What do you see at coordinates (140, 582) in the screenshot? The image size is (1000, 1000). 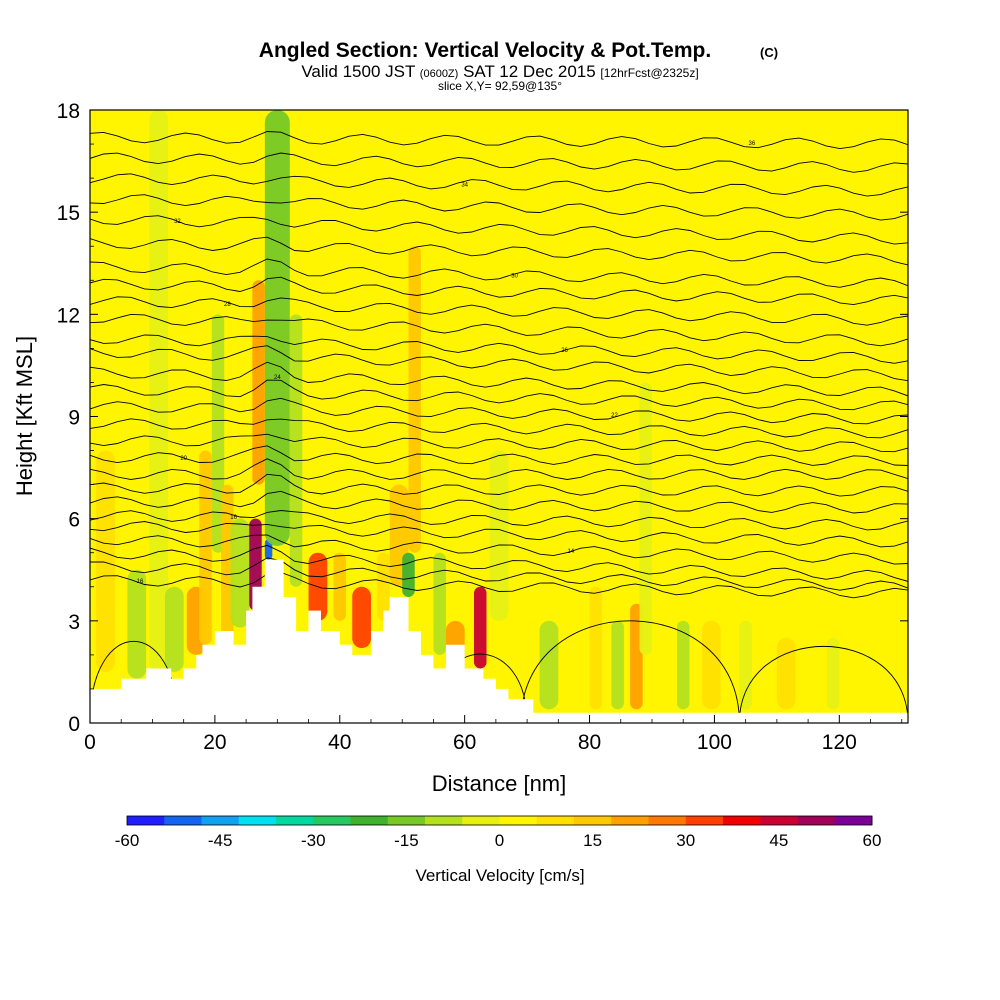 I see `theta-contour-label-0: 16` at bounding box center [140, 582].